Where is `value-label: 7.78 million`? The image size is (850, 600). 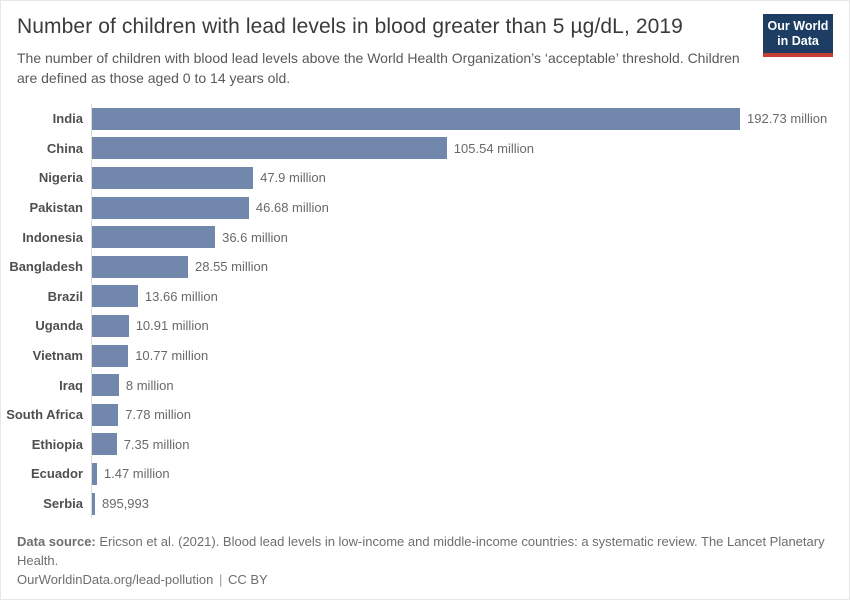
value-label: 7.78 million is located at coordinates (158, 415).